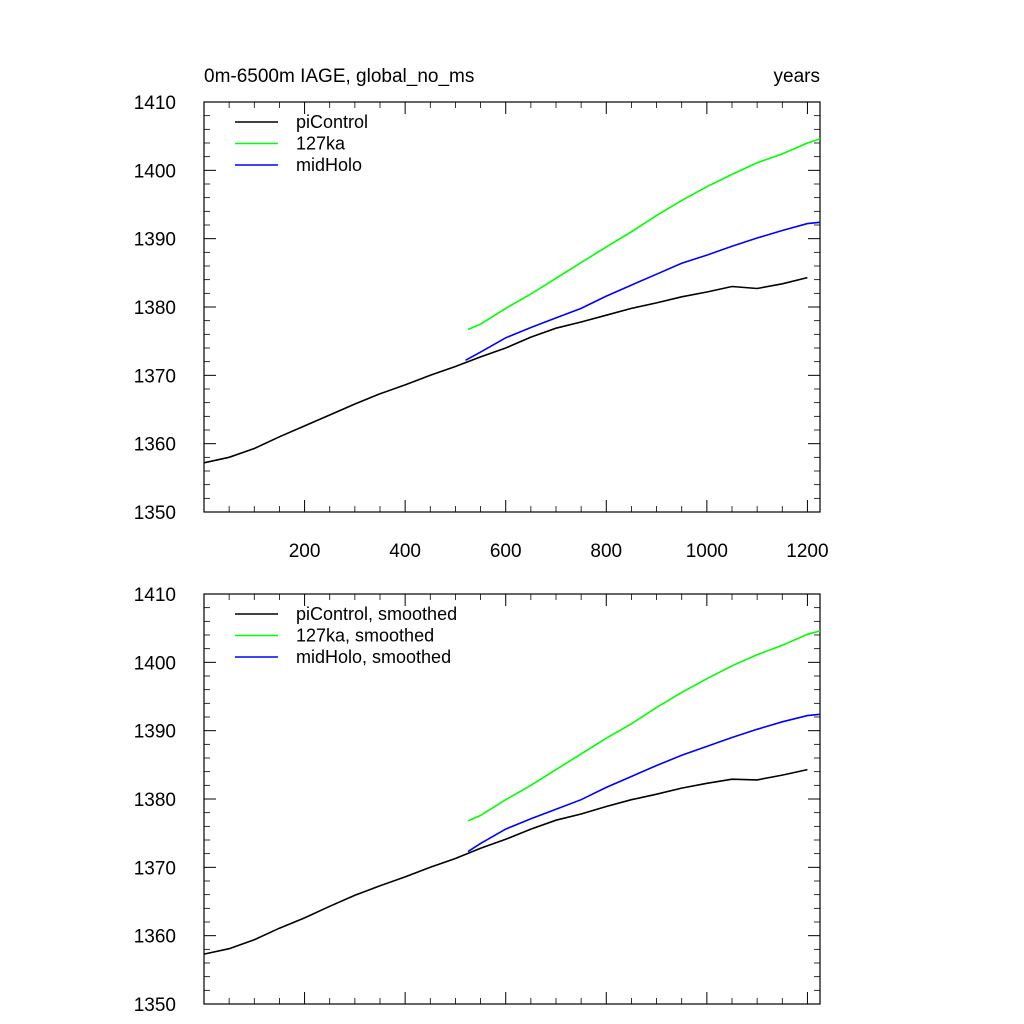 This screenshot has width=1024, height=1024. Describe the element at coordinates (376, 614) in the screenshot. I see `legend-label: piControl, smoothed` at that location.